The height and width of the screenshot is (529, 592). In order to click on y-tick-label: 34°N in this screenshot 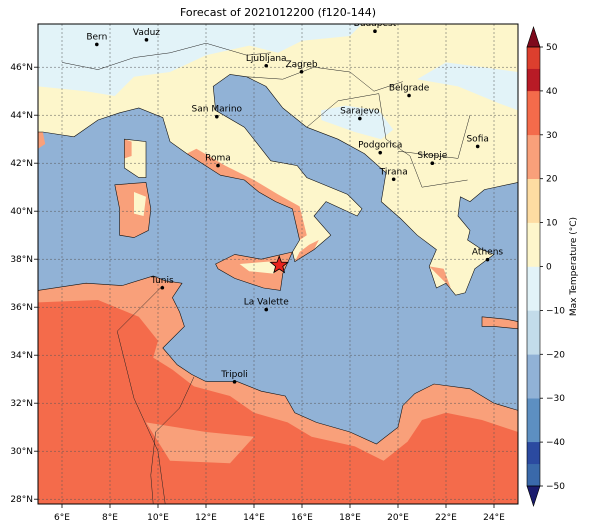, I will do `click(21, 356)`.